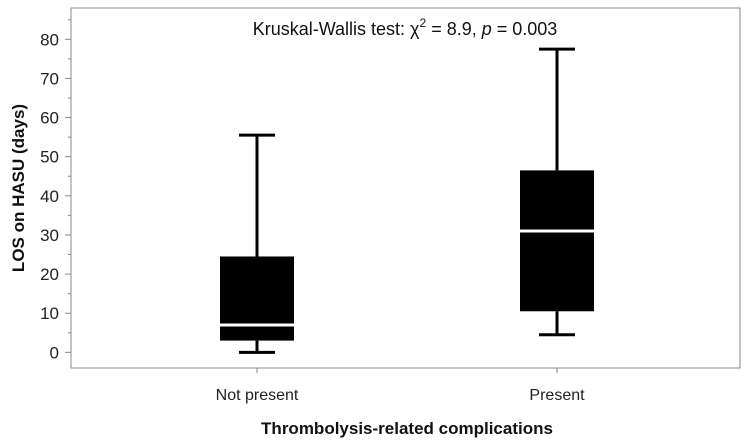 This screenshot has height=447, width=749. What do you see at coordinates (49, 196) in the screenshot?
I see `y-tick-label: 40` at bounding box center [49, 196].